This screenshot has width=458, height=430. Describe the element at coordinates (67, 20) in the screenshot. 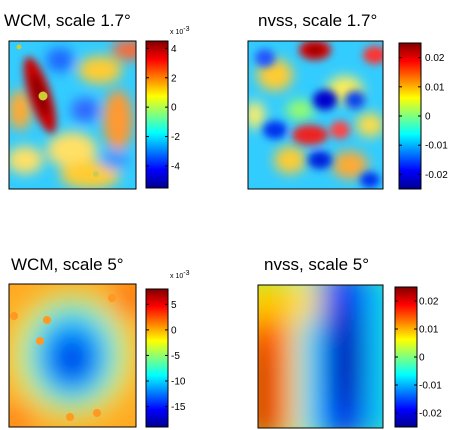

I see `panel-title: WCM, scale 1.7°` at that location.